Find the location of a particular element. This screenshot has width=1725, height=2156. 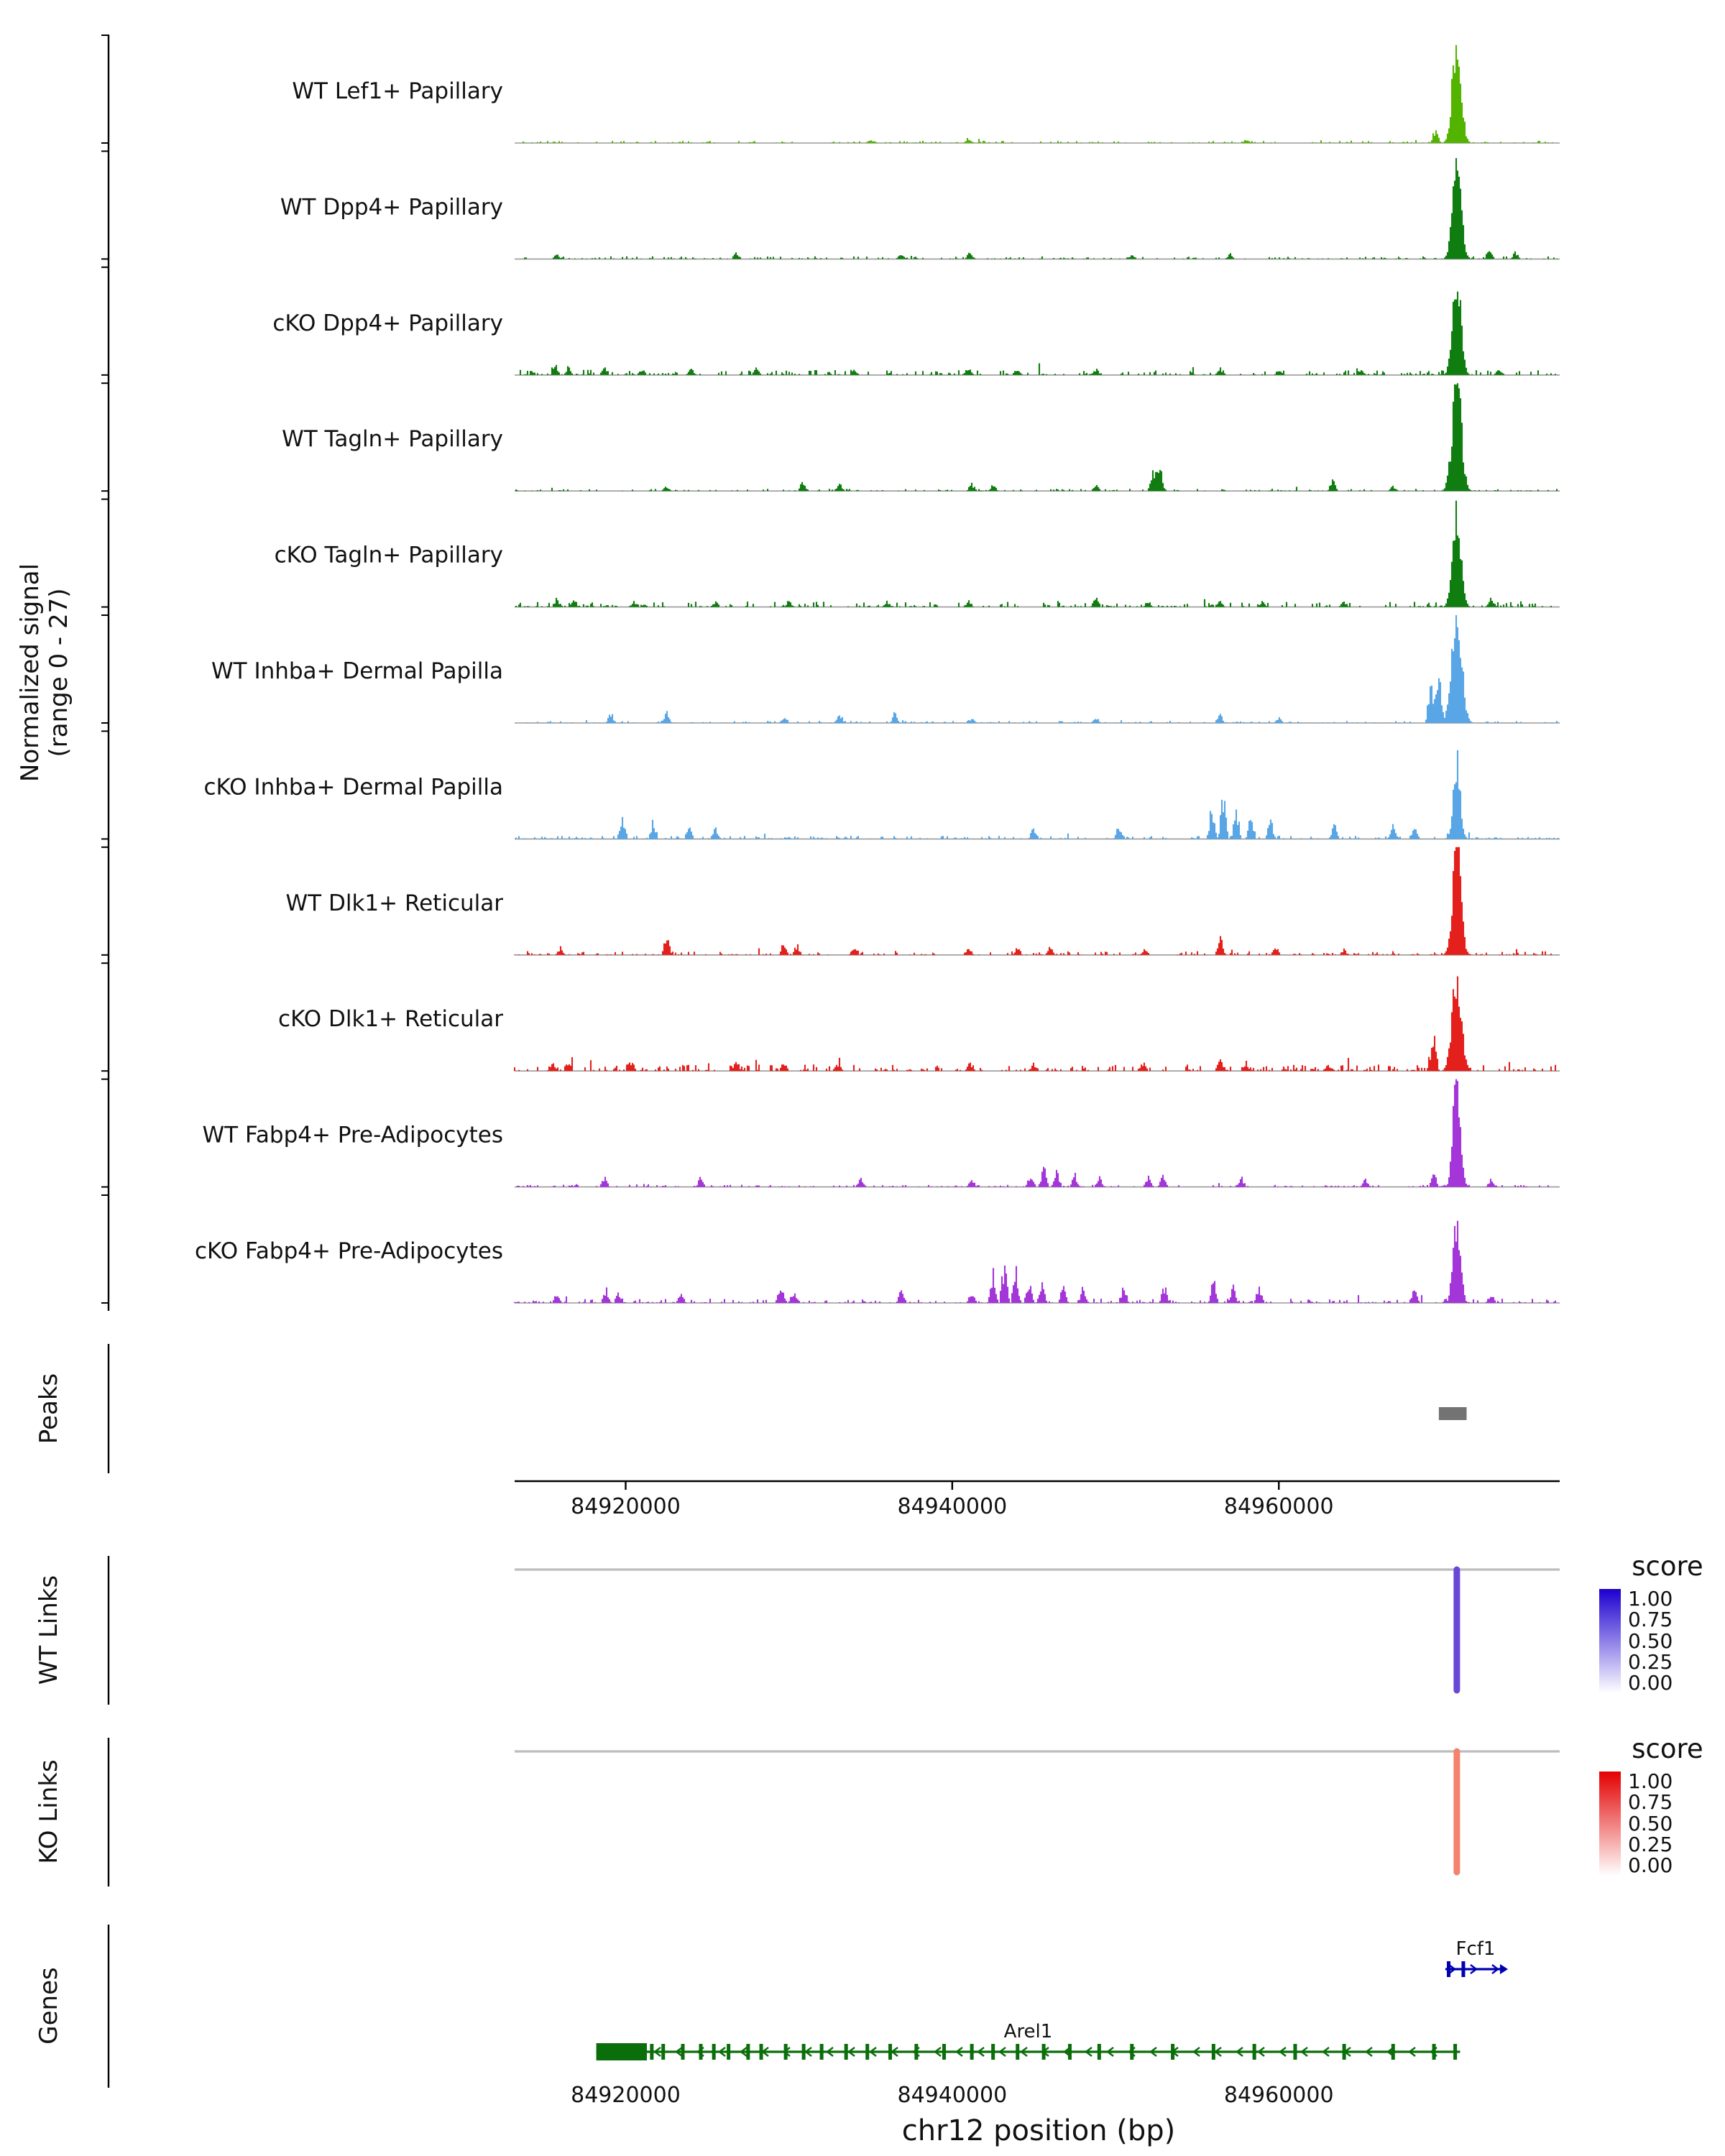

legend-tick: 0.25 is located at coordinates (1650, 1661).